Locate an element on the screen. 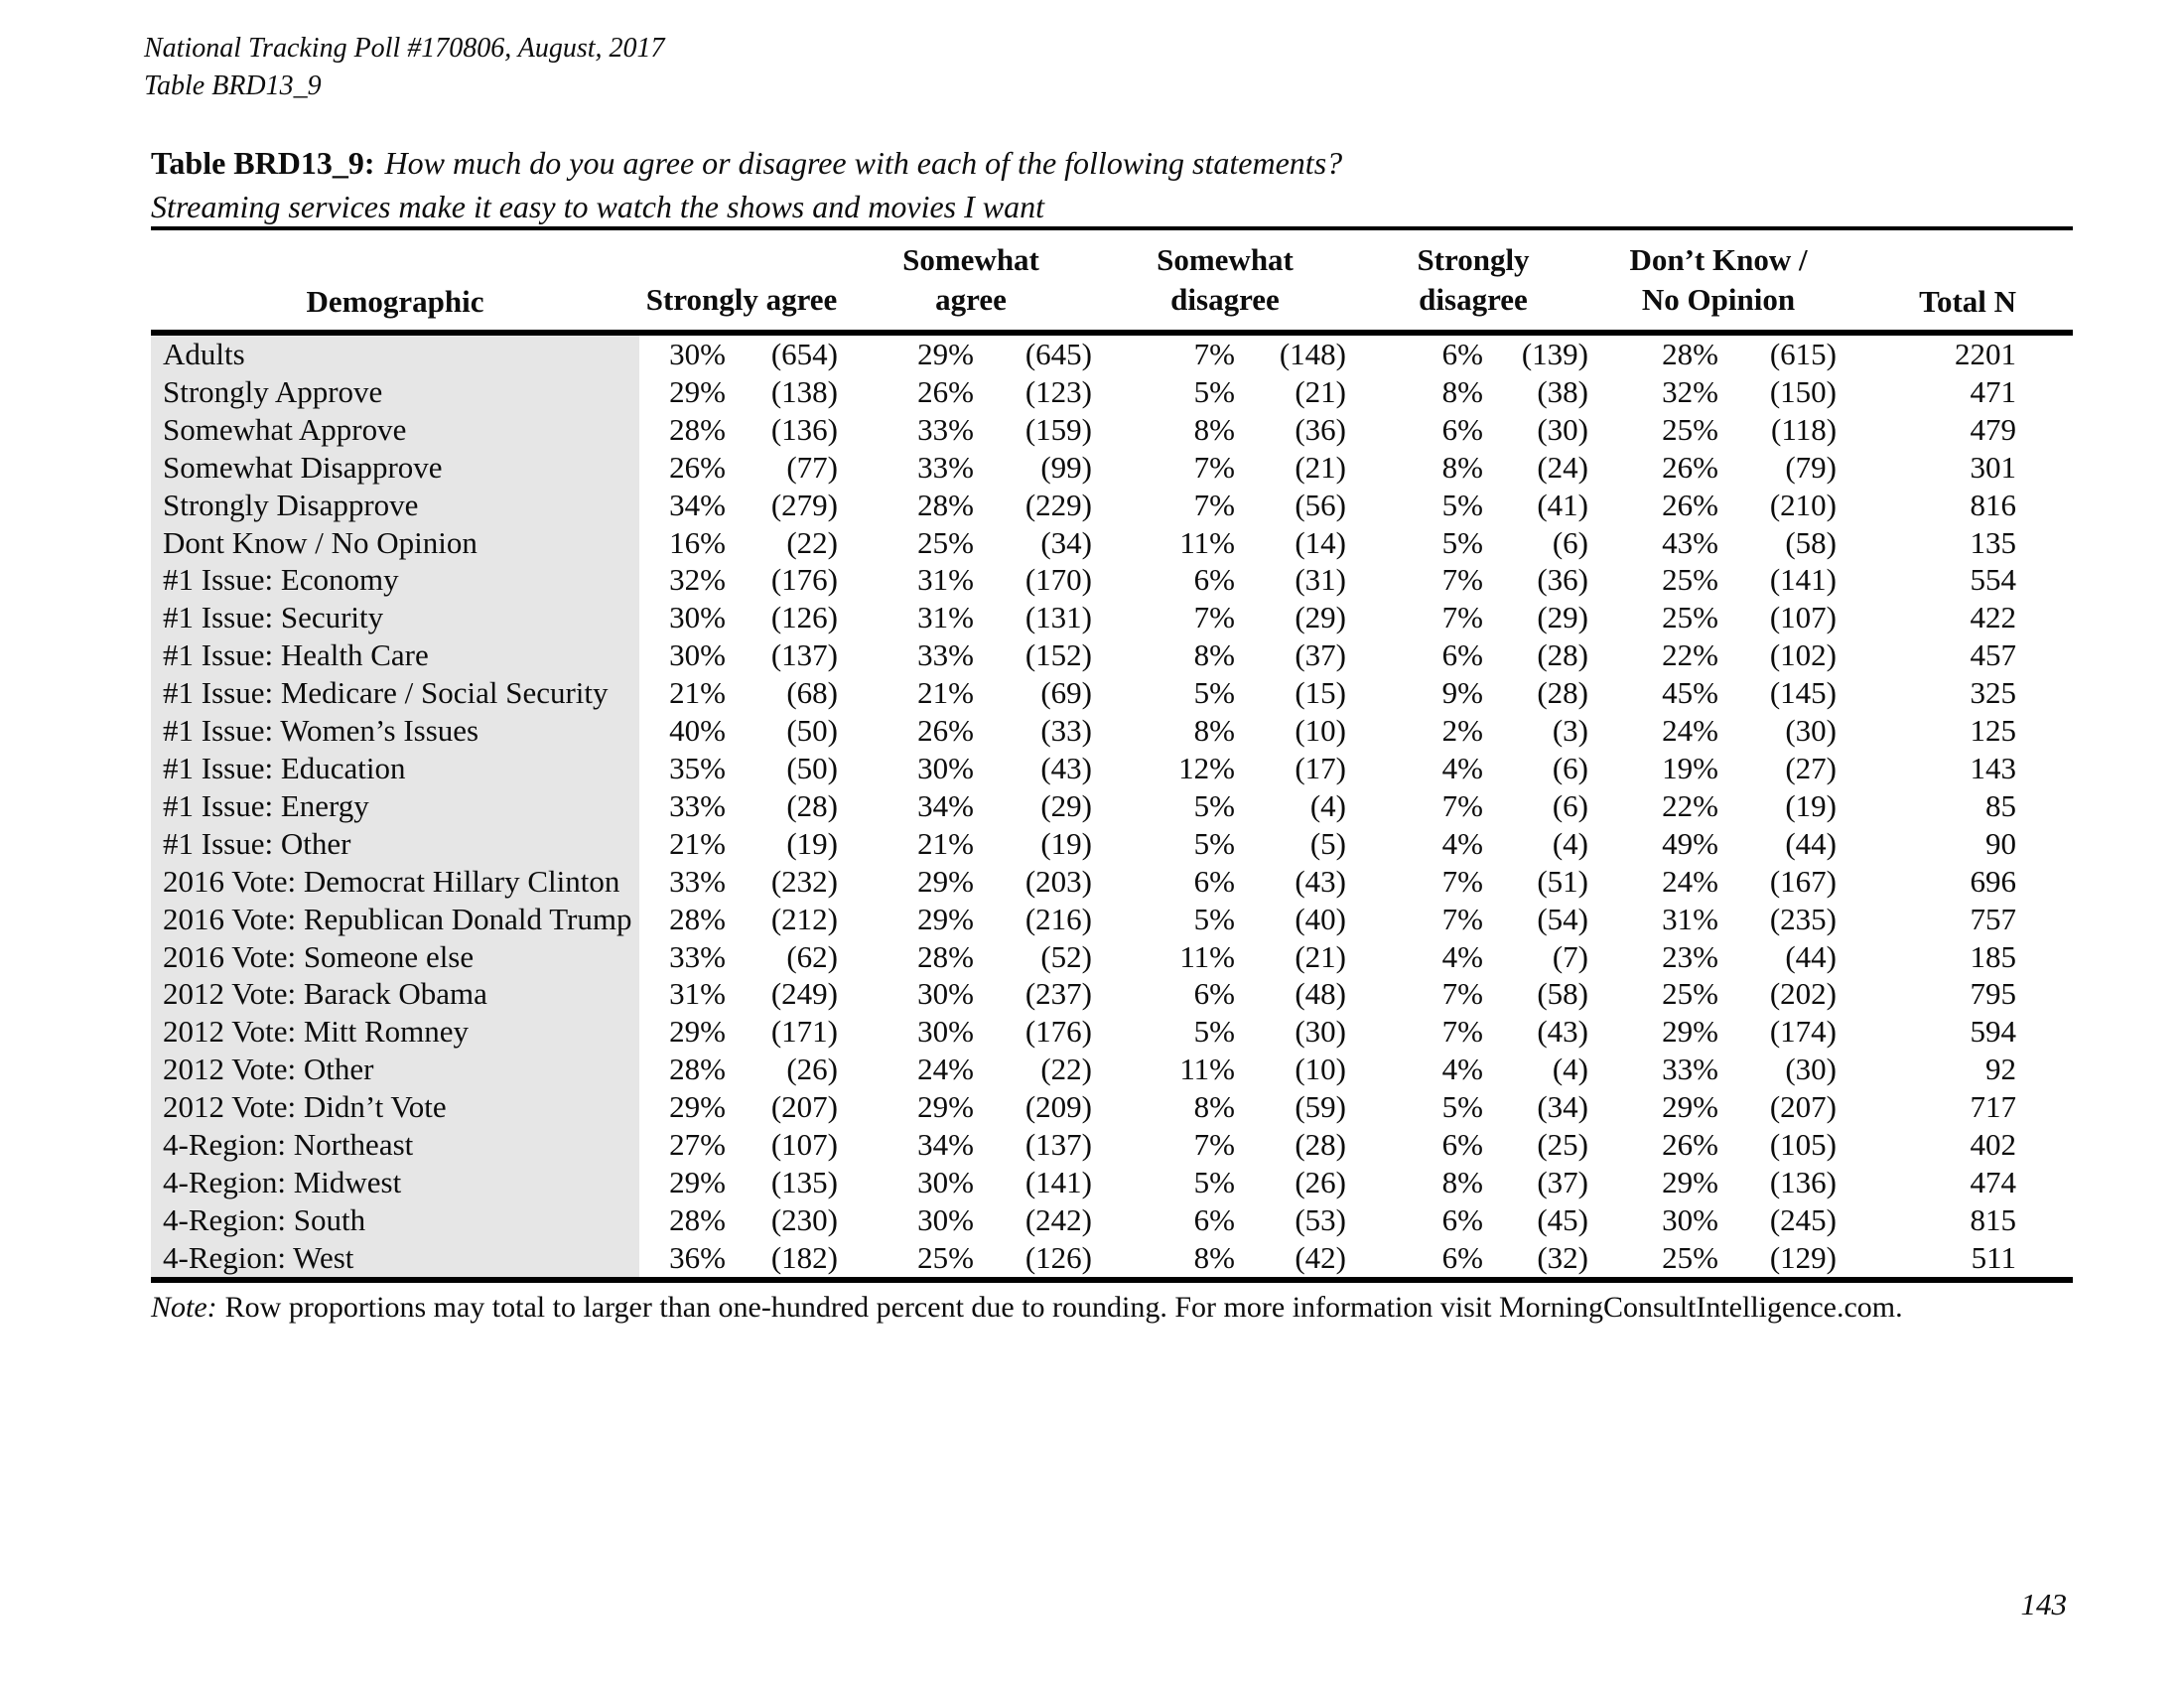 The image size is (2184, 1688). row-label: 4-Region: South is located at coordinates (395, 1219).